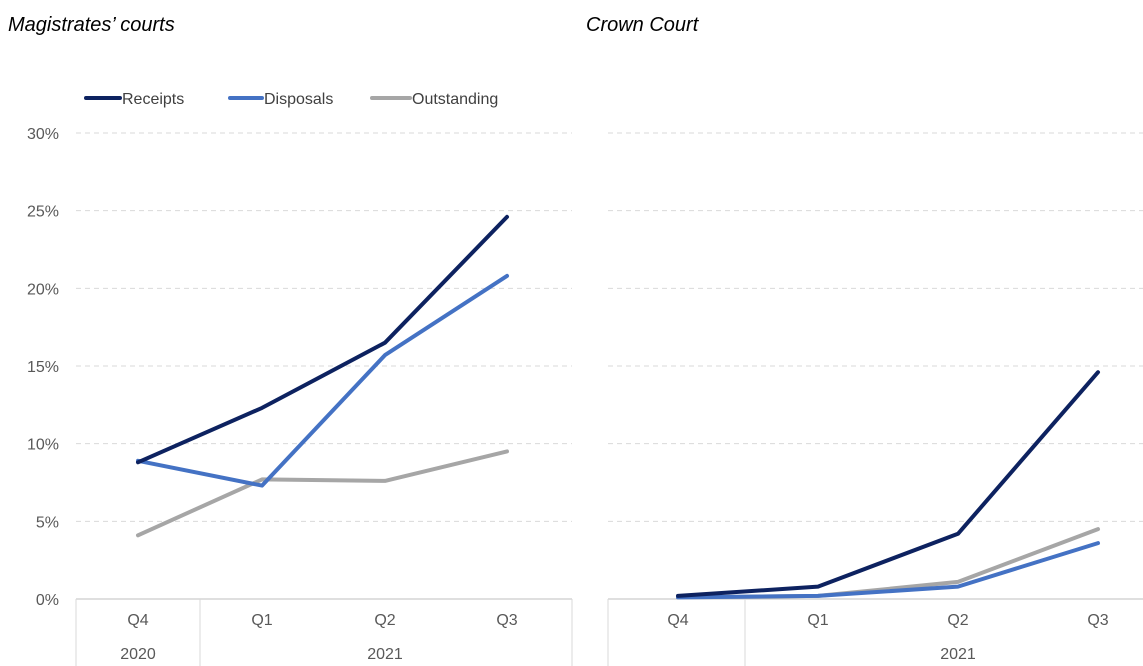 The height and width of the screenshot is (666, 1143). Describe the element at coordinates (322, 493) in the screenshot. I see `outstanding-series-line` at that location.